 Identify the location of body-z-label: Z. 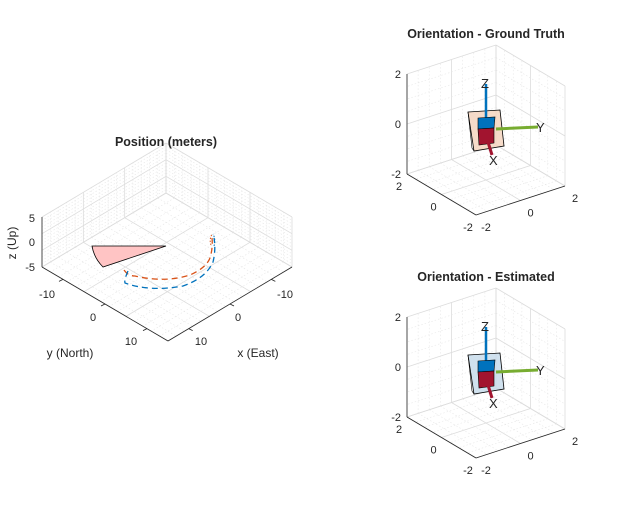
(485, 83).